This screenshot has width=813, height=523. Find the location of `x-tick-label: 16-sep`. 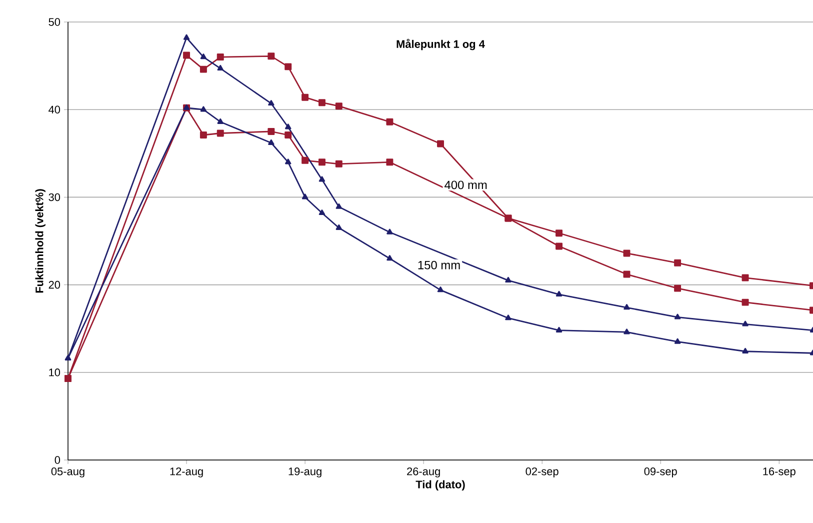

x-tick-label: 16-sep is located at coordinates (779, 473).